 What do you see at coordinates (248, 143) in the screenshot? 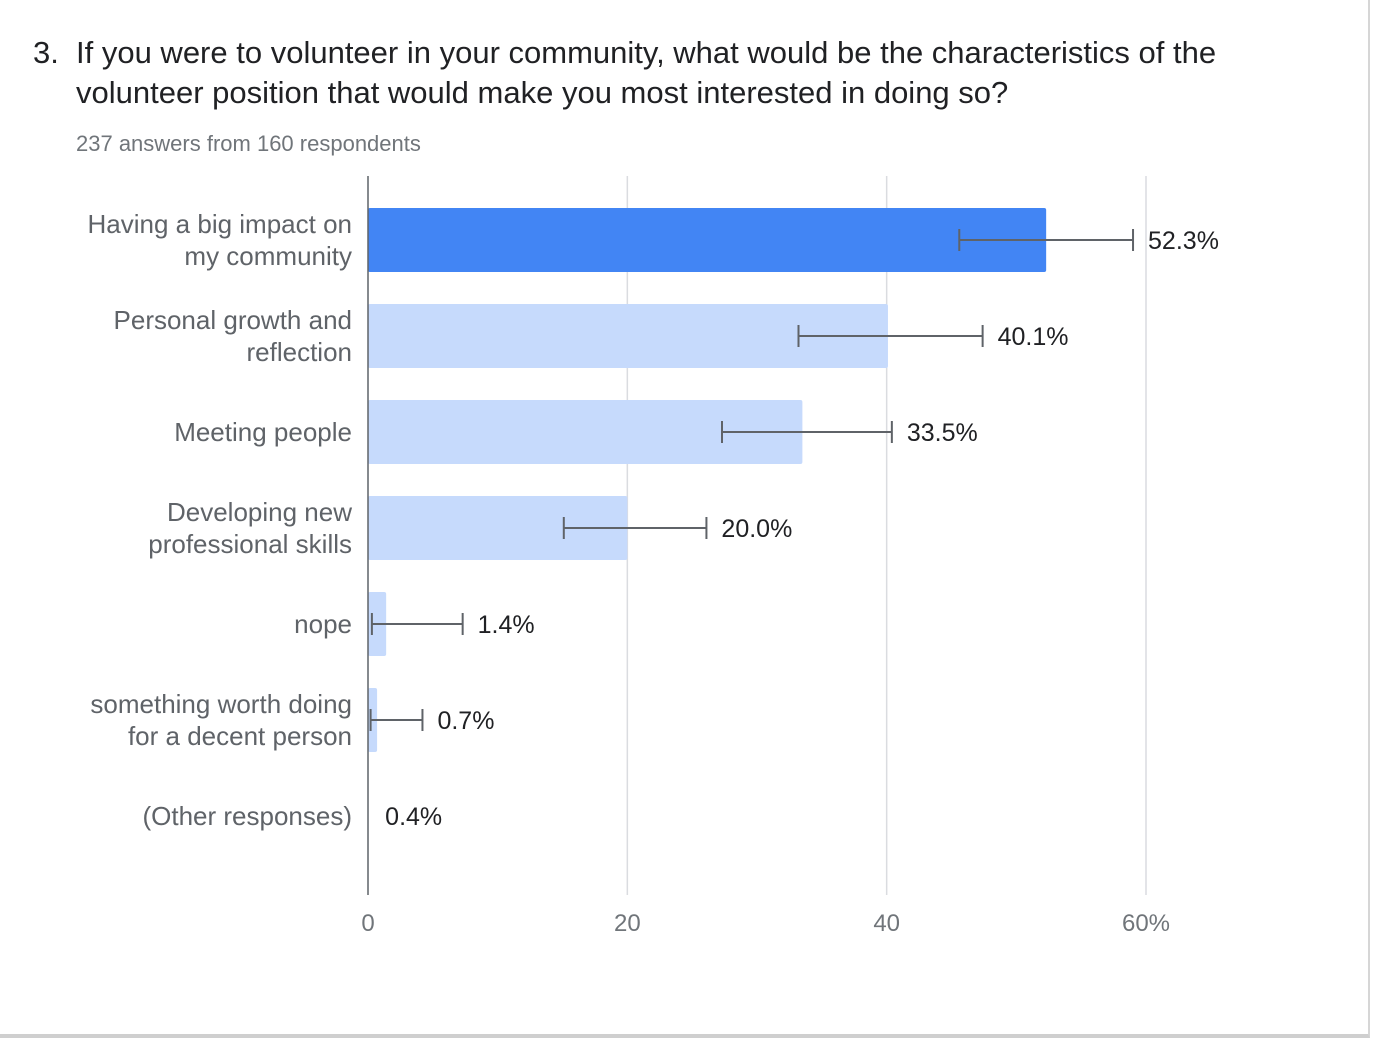
I see `response-summary: 237 answers from 160 respondents` at bounding box center [248, 143].